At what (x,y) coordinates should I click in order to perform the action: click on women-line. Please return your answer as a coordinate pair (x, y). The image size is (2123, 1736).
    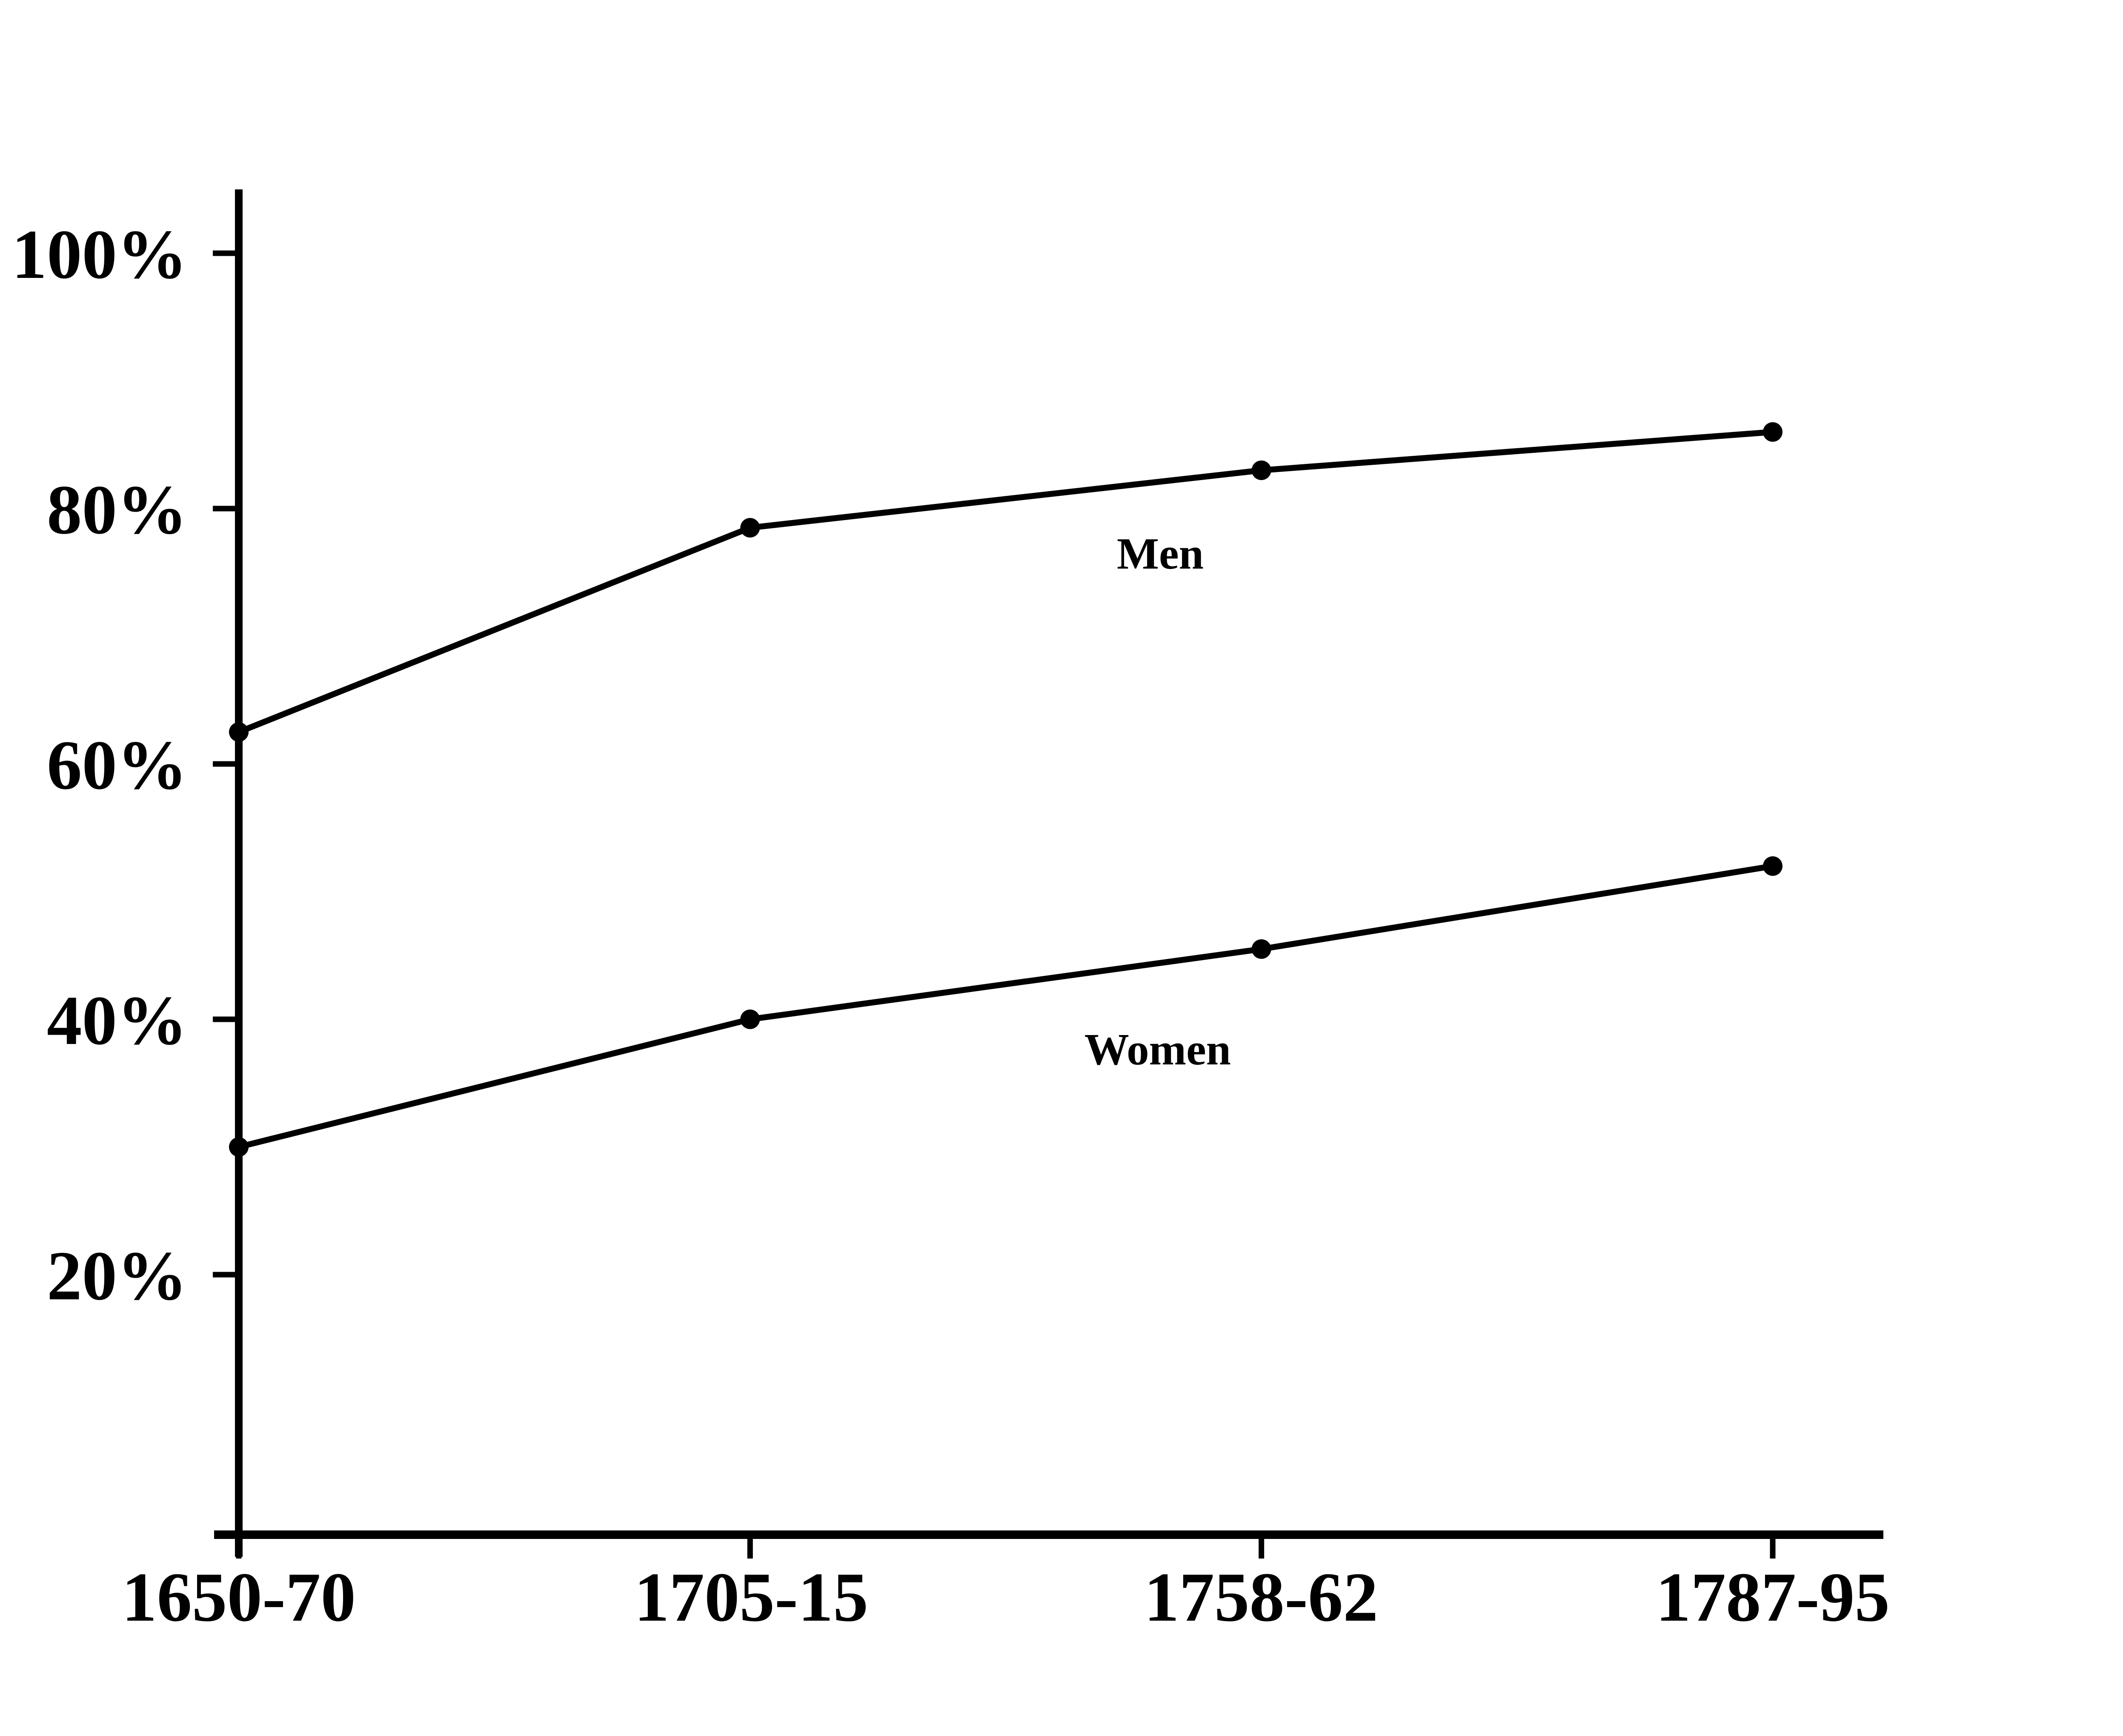
    Looking at the image, I should click on (1006, 1006).